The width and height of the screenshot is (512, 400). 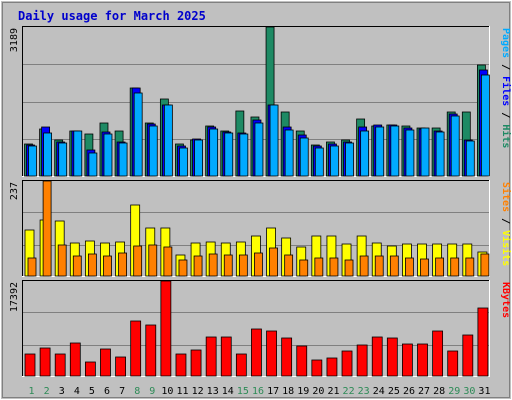 What do you see at coordinates (14, 40) in the screenshot?
I see `y-max-label-top: 3189` at bounding box center [14, 40].